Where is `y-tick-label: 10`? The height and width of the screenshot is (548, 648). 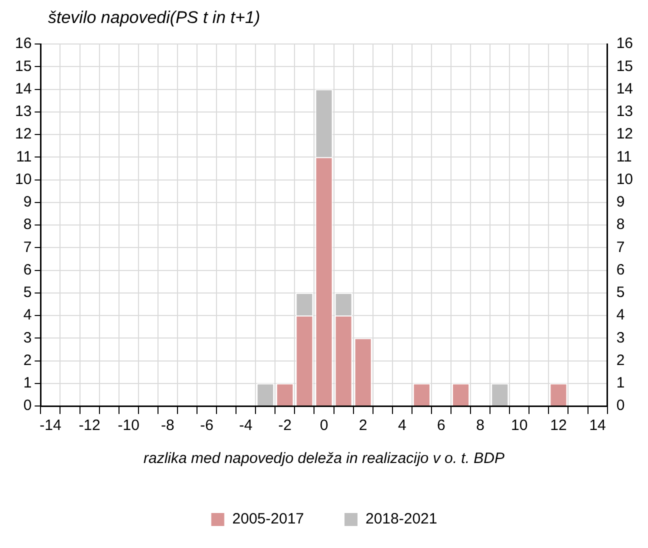 y-tick-label: 10 is located at coordinates (23, 179).